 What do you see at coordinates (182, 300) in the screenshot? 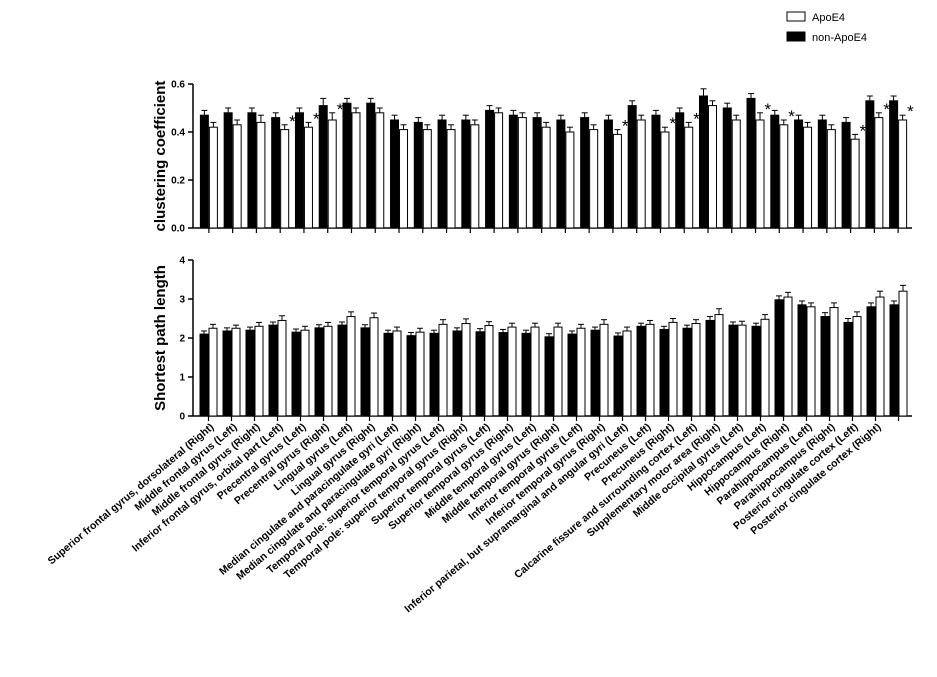
I see `y-tick-label: 3` at bounding box center [182, 300].